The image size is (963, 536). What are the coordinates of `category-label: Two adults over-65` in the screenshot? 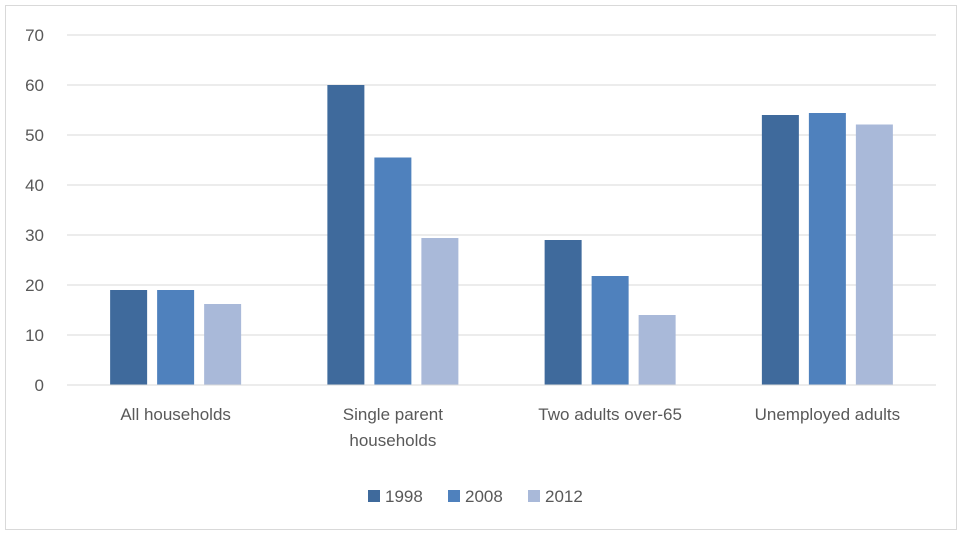 It's located at (610, 414).